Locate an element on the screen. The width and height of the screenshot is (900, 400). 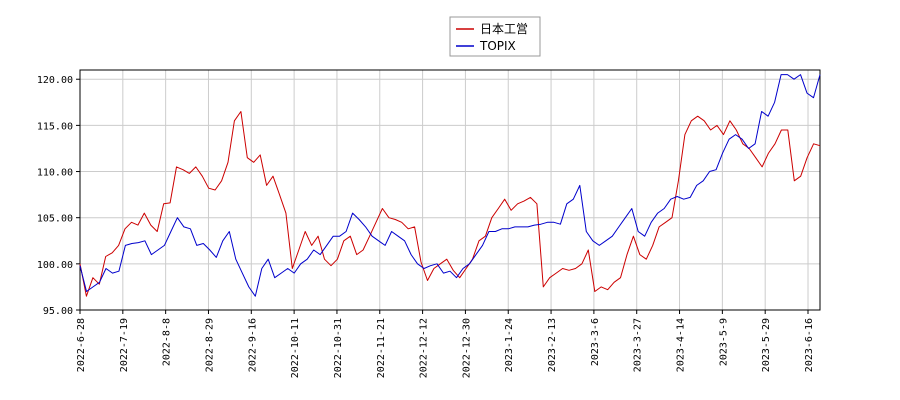
x-tick-label: 2022-8-29 is located at coordinates (209, 345).